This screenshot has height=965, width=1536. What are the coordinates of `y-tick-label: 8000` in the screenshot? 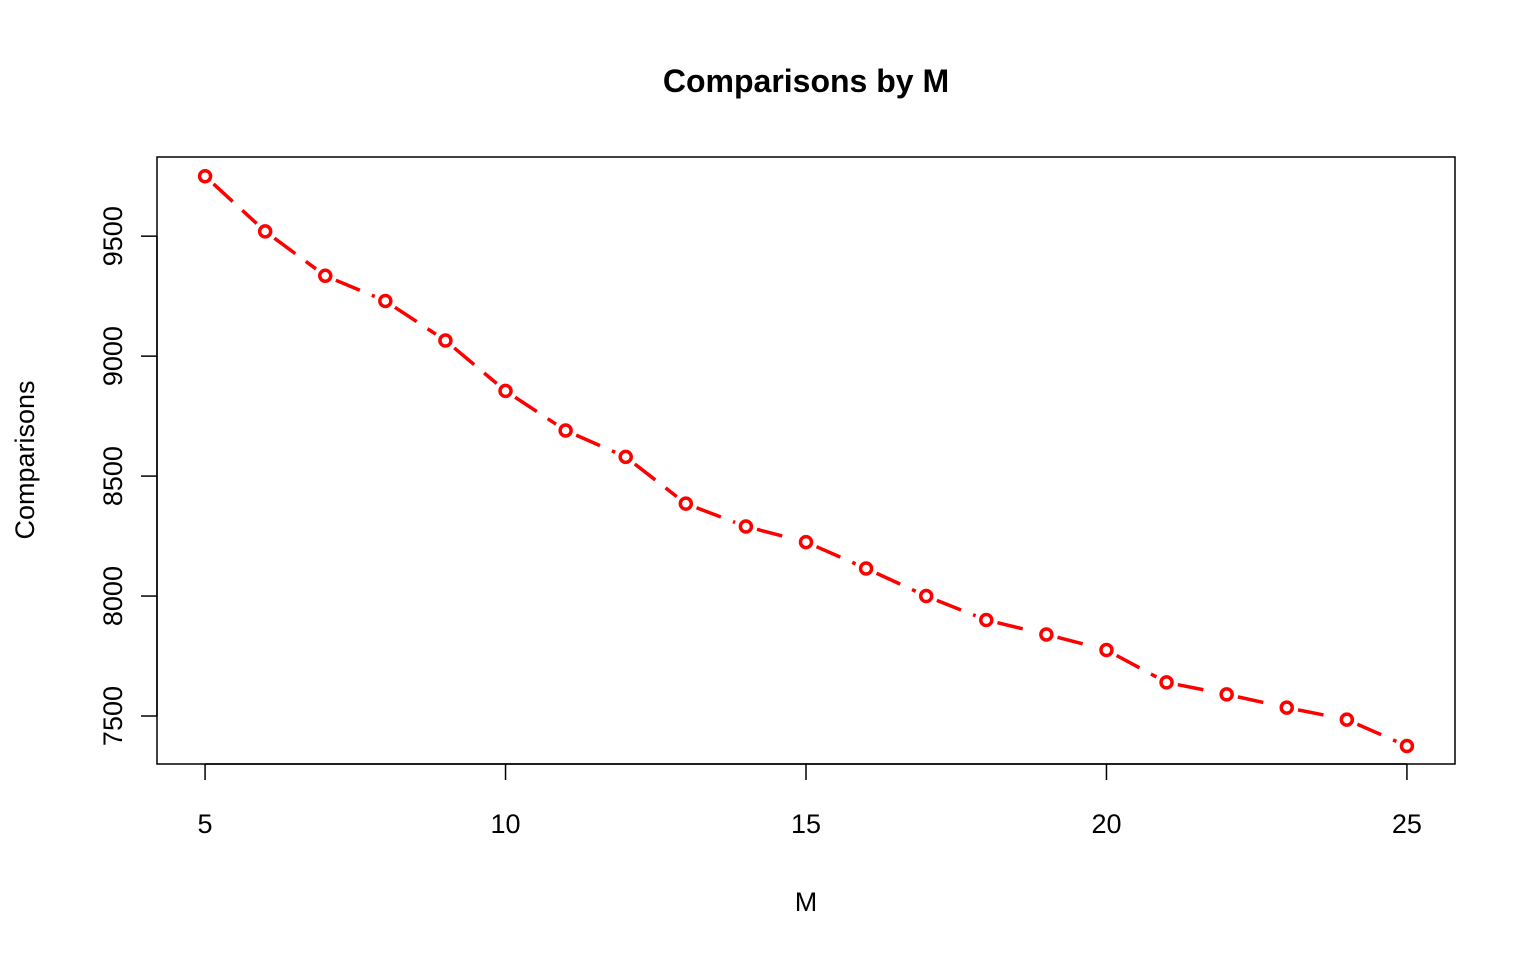 It's located at (113, 596).